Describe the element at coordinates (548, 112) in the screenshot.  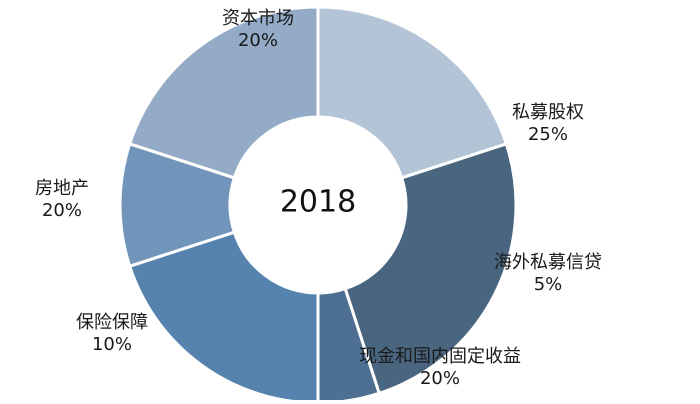
I see `slice-label-0: 私募股权` at that location.